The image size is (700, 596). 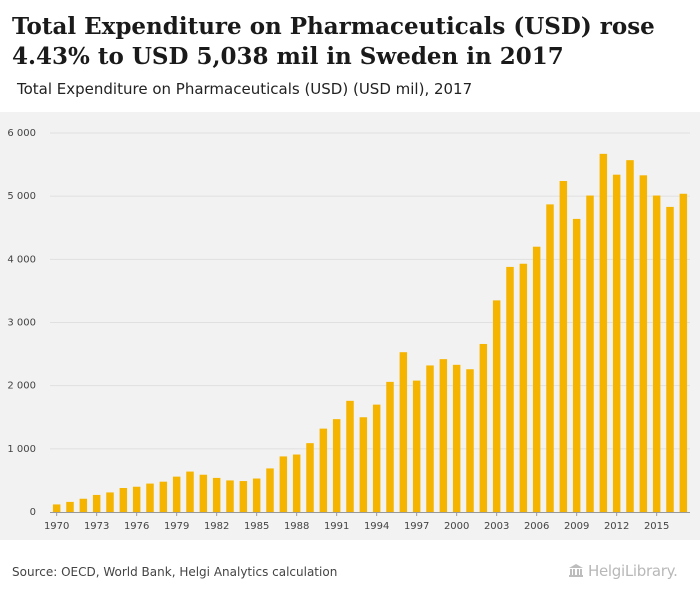 What do you see at coordinates (390, 446) in the screenshot?
I see `bar-1995` at bounding box center [390, 446].